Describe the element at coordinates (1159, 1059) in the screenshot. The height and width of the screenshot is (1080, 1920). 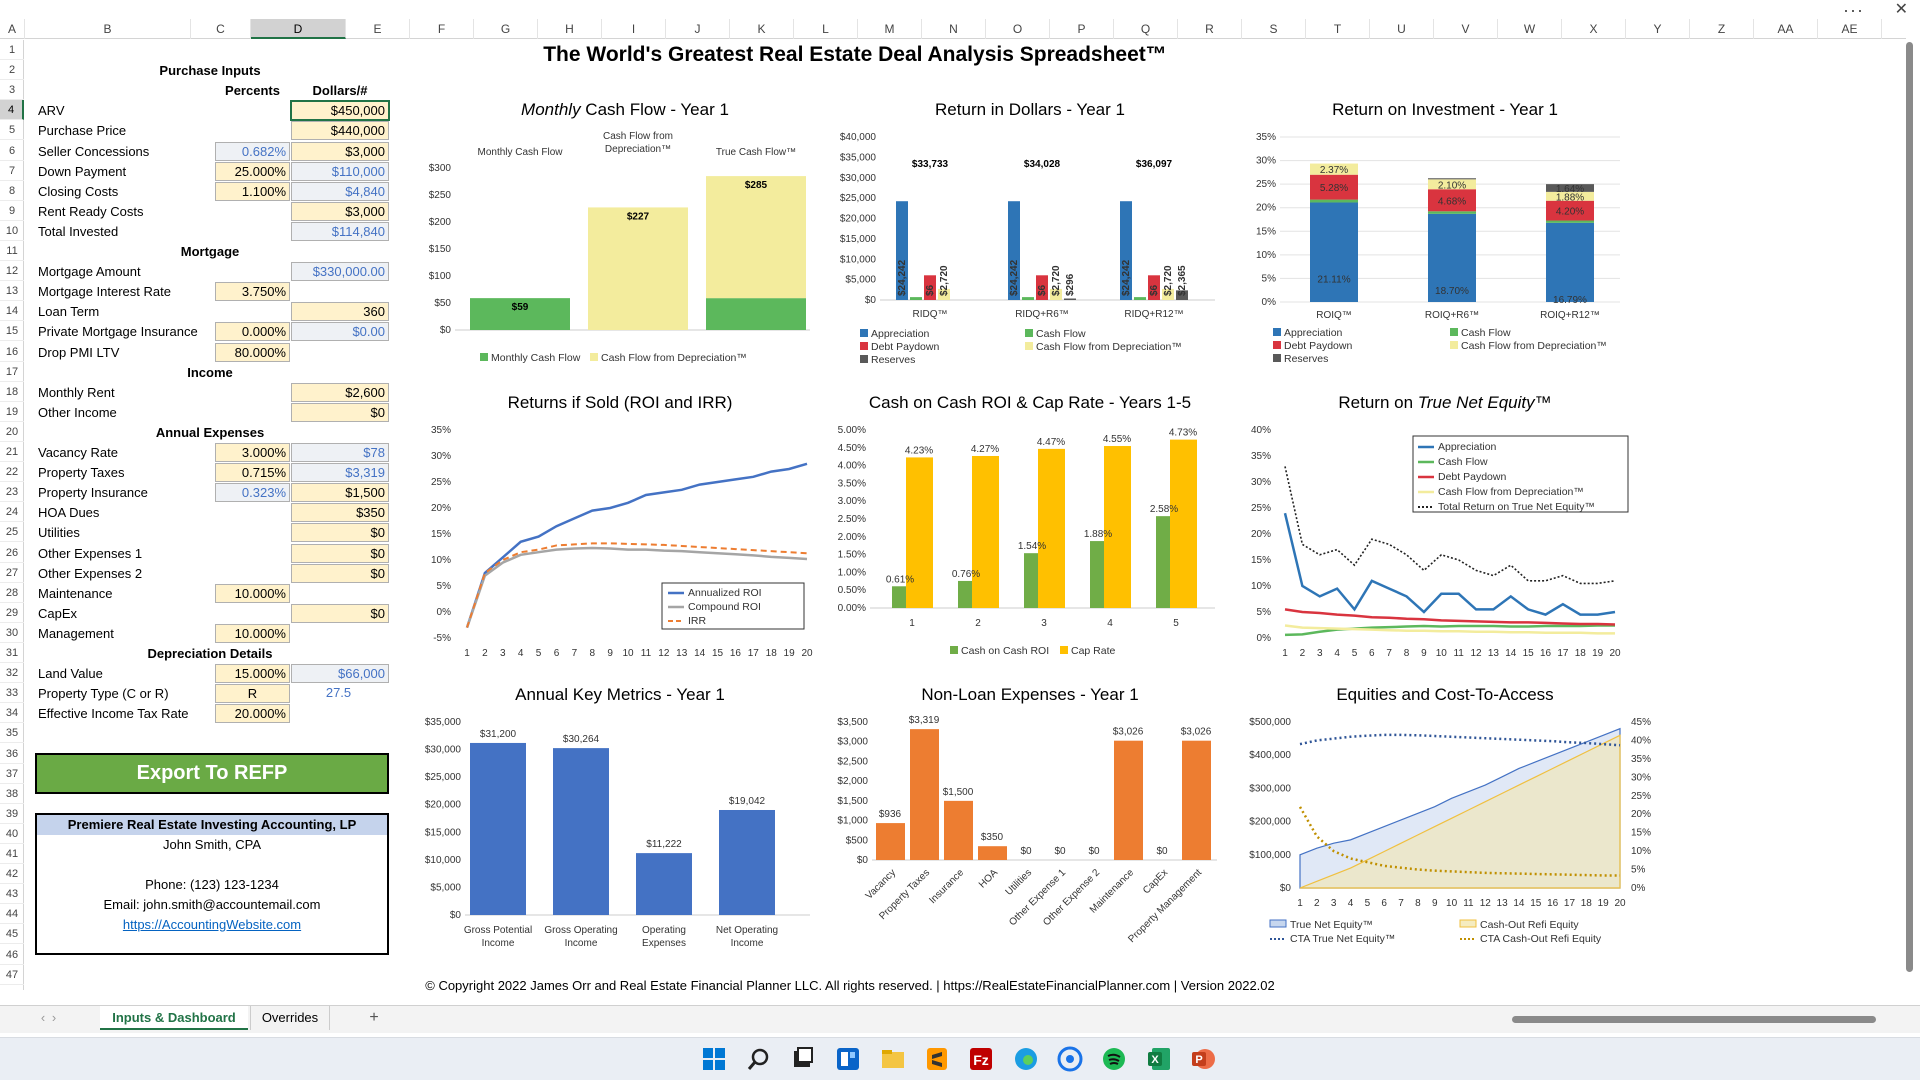
I see `excel-icon: X` at that location.